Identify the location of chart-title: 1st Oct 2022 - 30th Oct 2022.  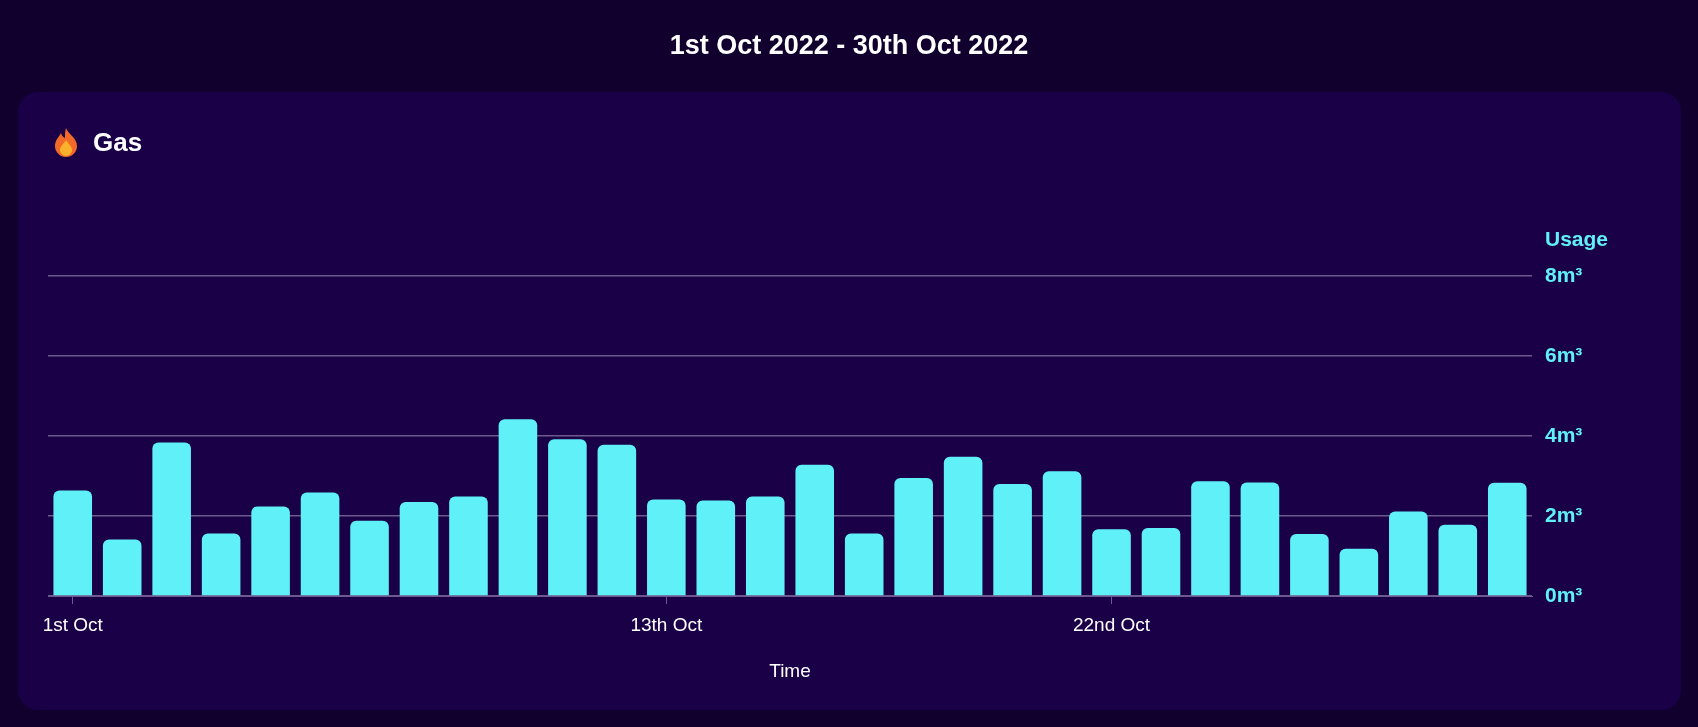
(849, 45).